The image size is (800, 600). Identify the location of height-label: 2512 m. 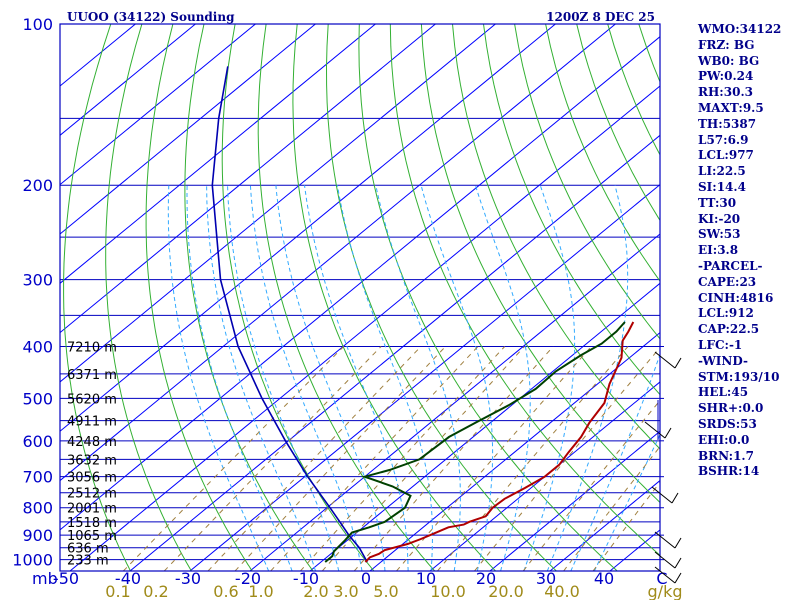
(92, 494).